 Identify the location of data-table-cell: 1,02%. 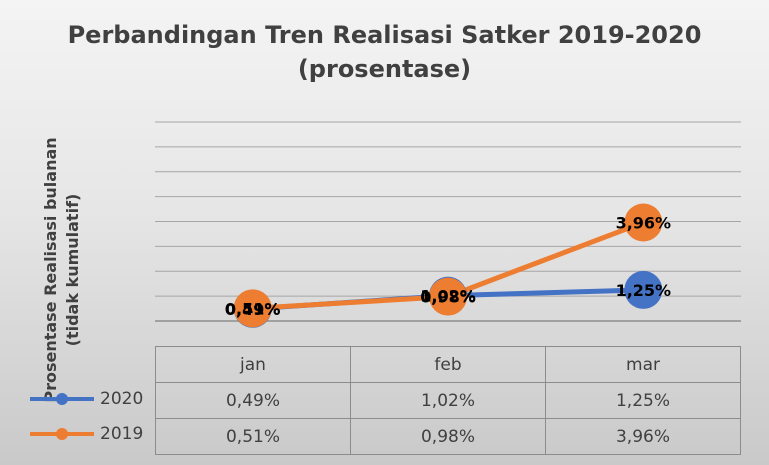
(448, 400).